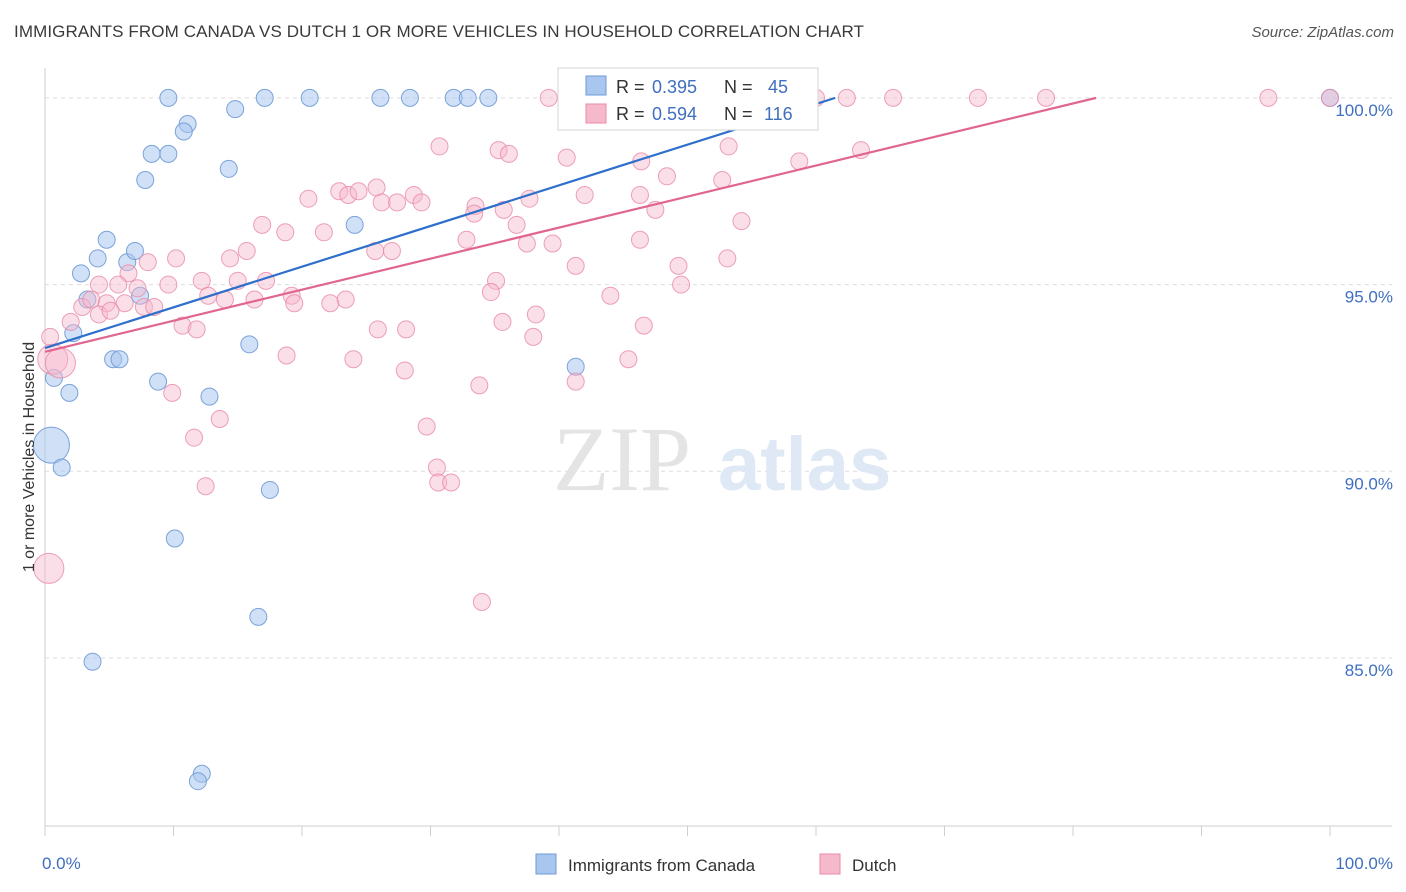  Describe the element at coordinates (633, 114) in the screenshot. I see `stats-r-label-dutch: R =` at that location.